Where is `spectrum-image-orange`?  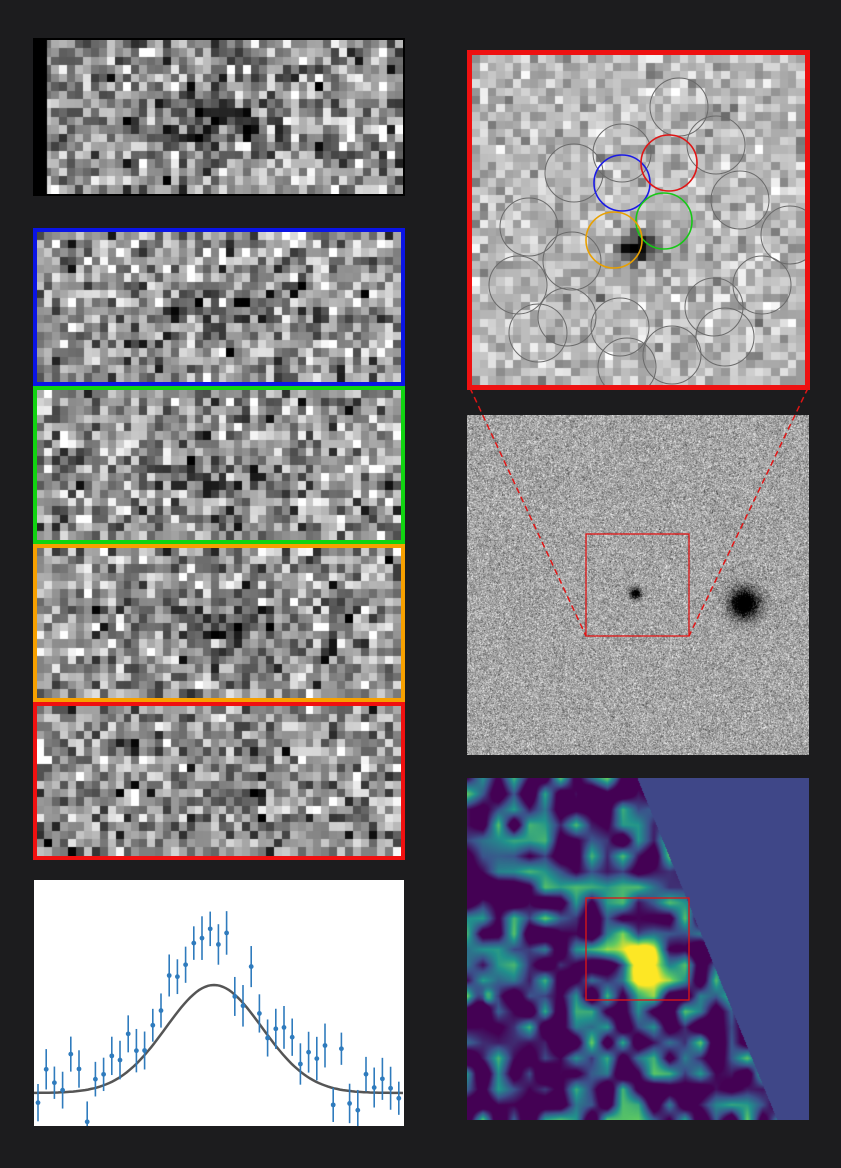 spectrum-image-orange is located at coordinates (219, 623).